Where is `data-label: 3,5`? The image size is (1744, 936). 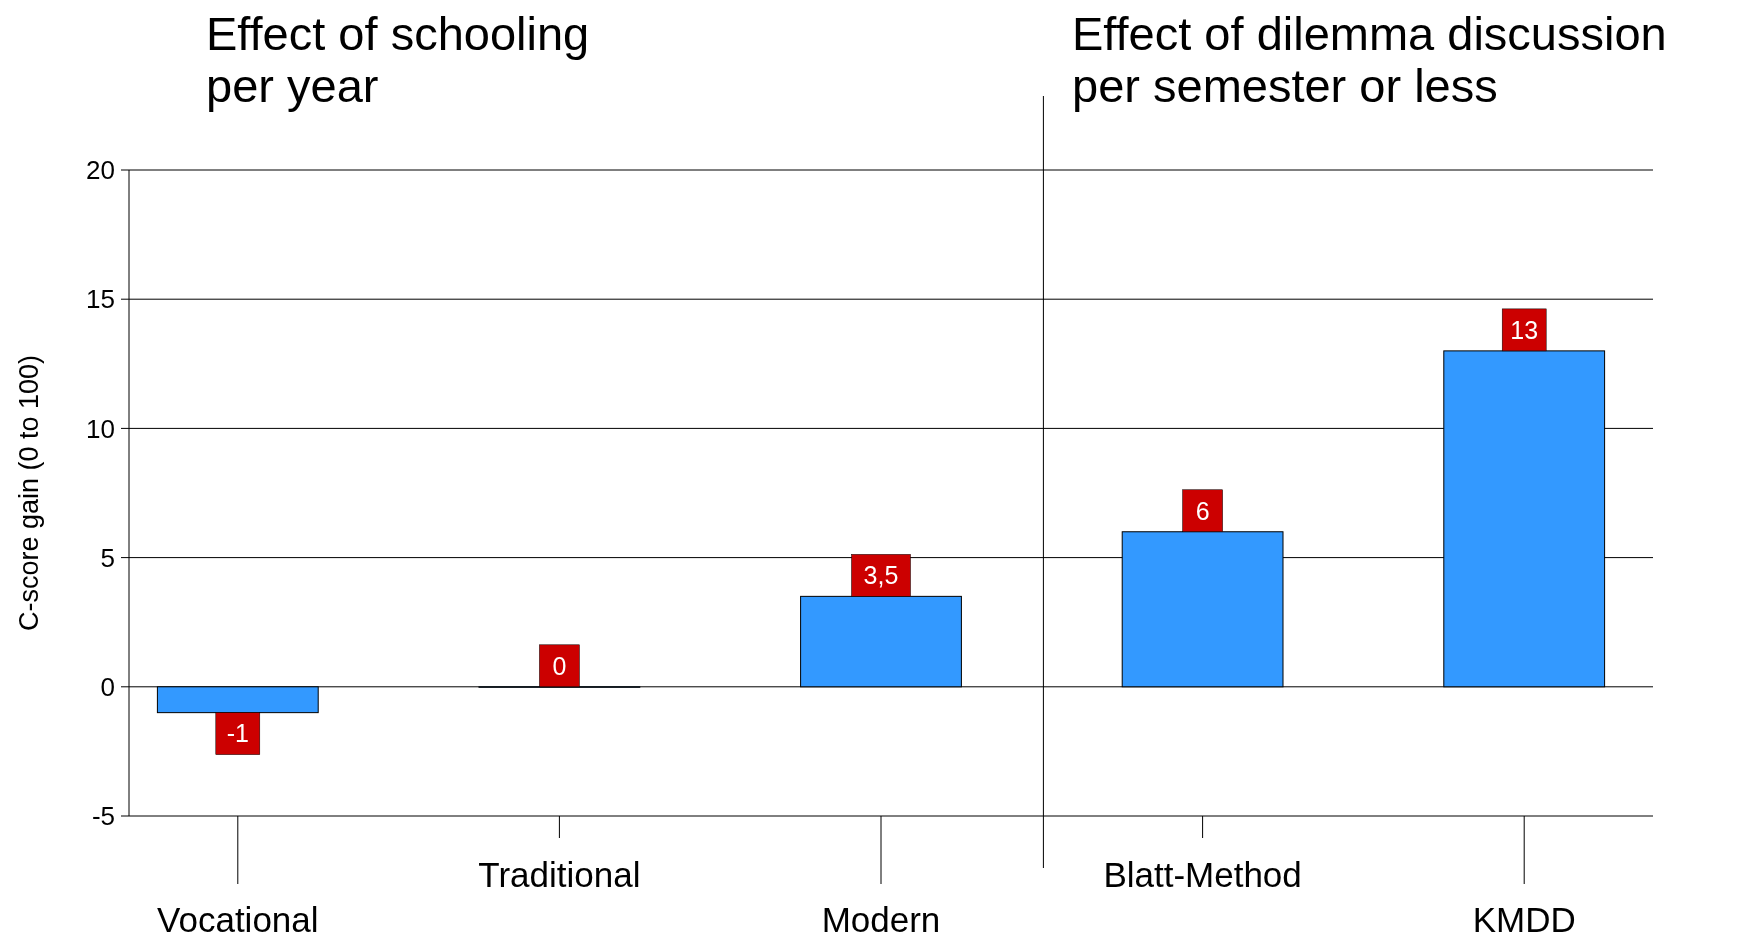
data-label: 3,5 is located at coordinates (881, 575).